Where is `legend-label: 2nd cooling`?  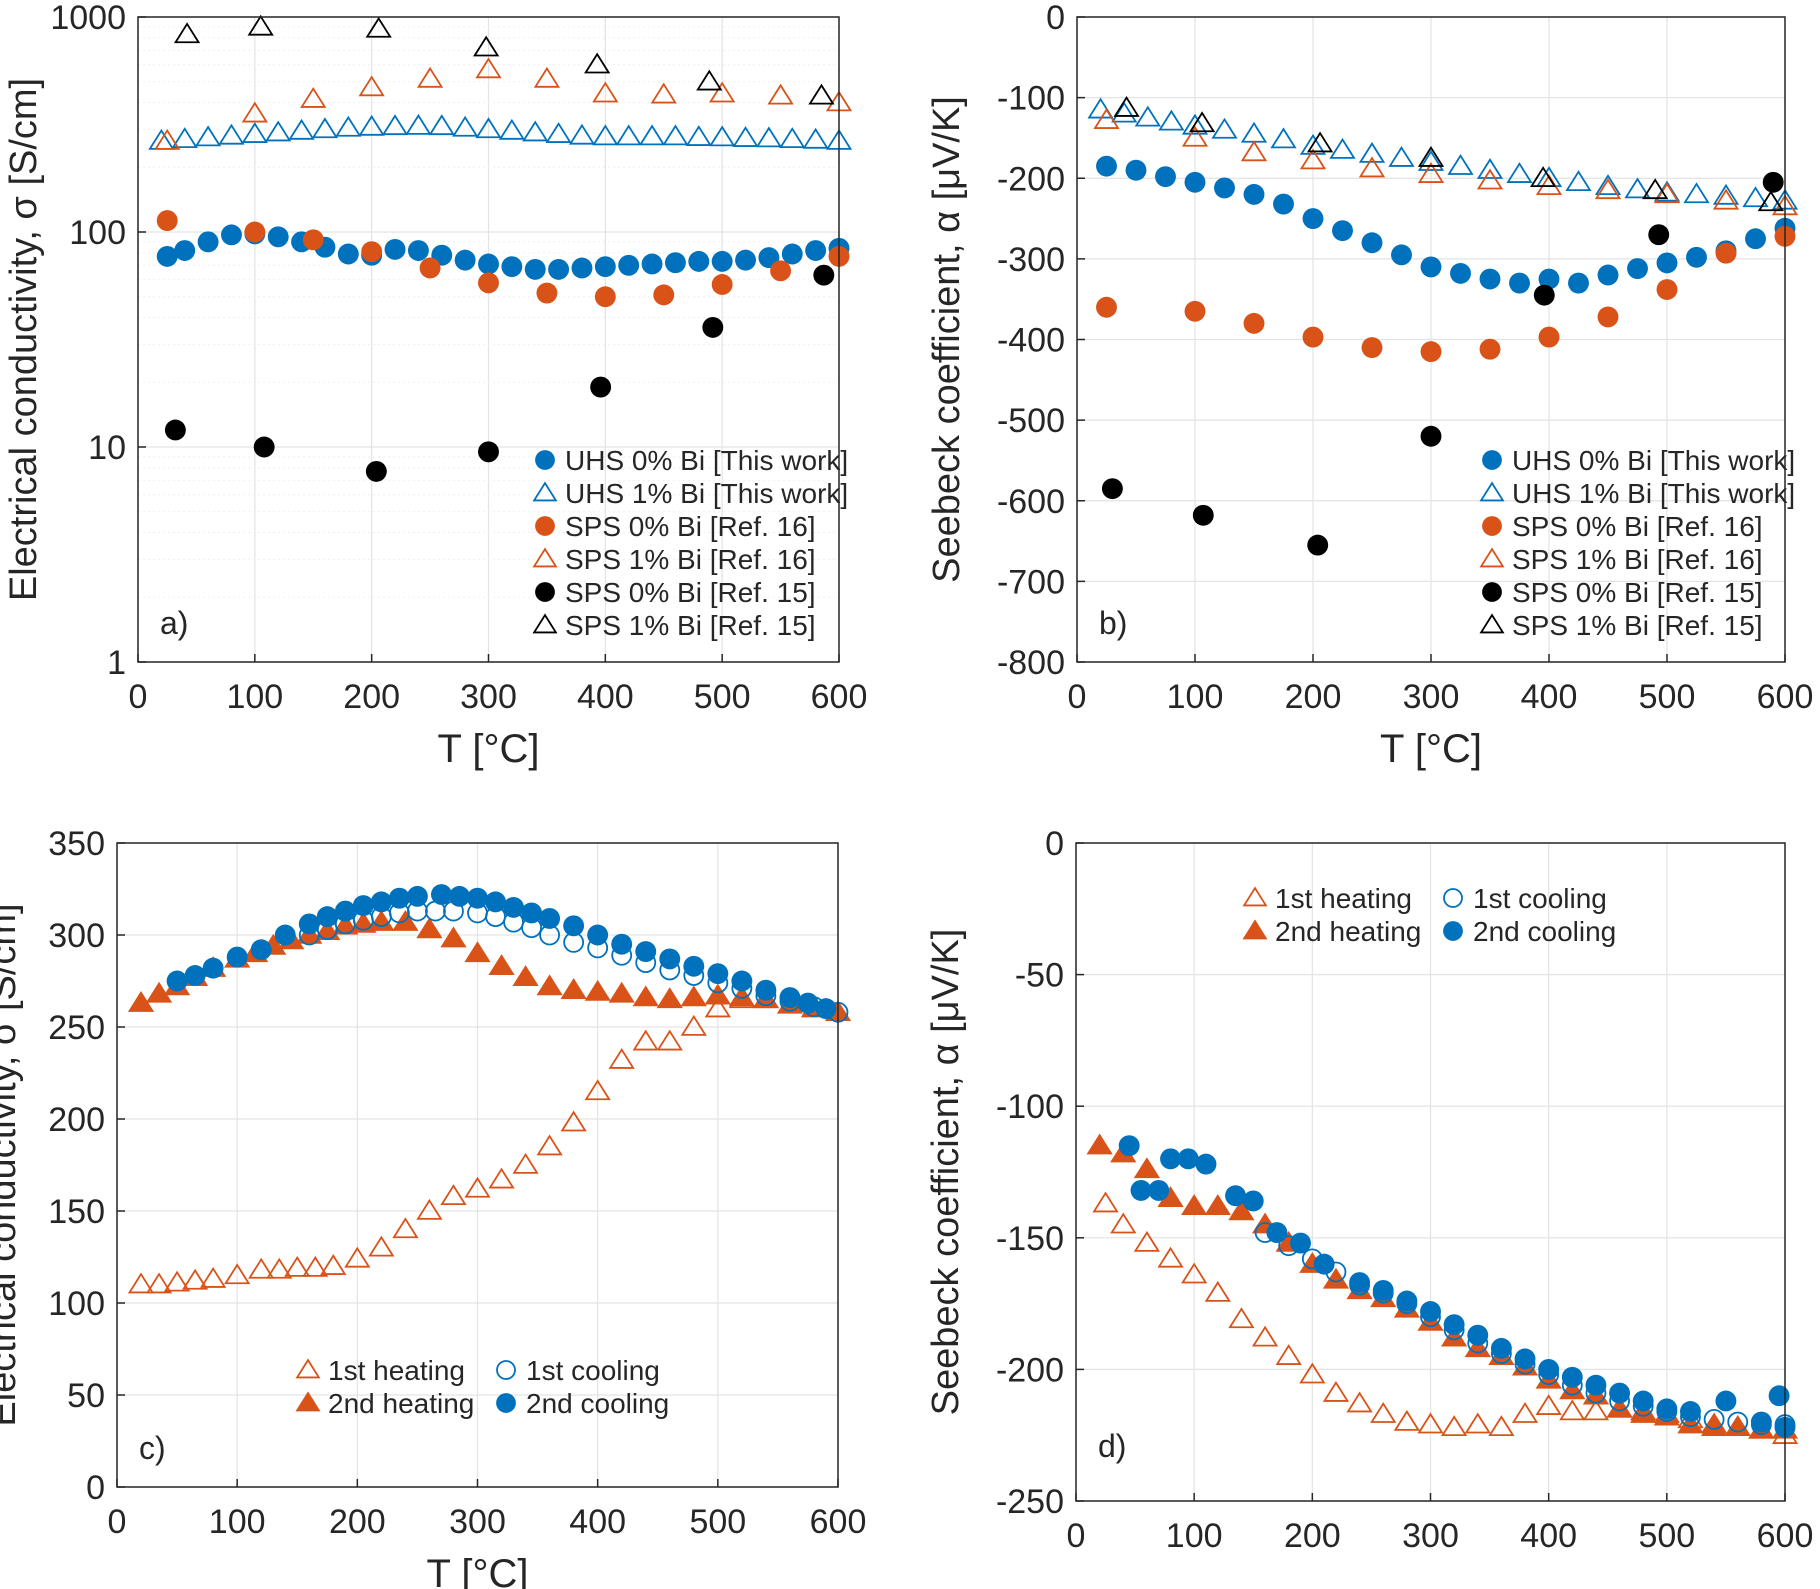 legend-label: 2nd cooling is located at coordinates (1544, 931).